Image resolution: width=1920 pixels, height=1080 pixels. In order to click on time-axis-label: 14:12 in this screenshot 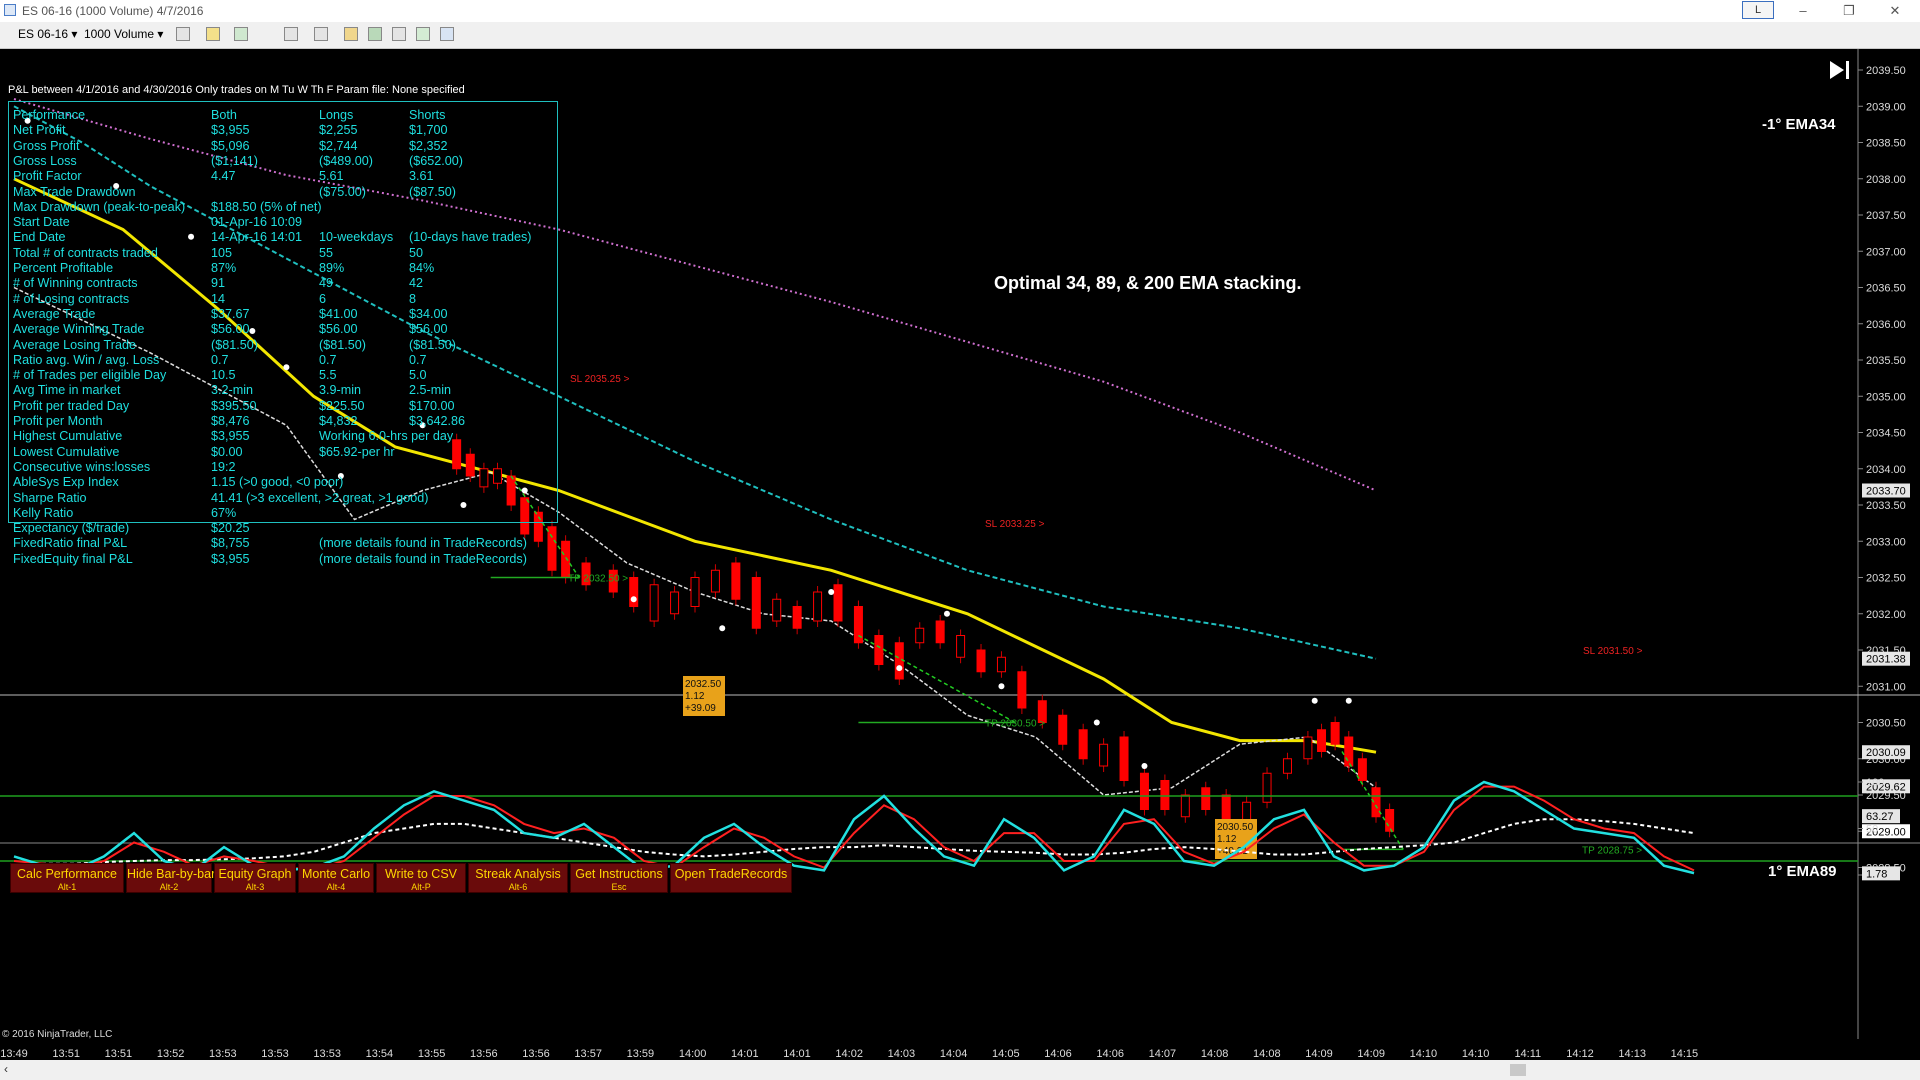, I will do `click(1580, 1054)`.